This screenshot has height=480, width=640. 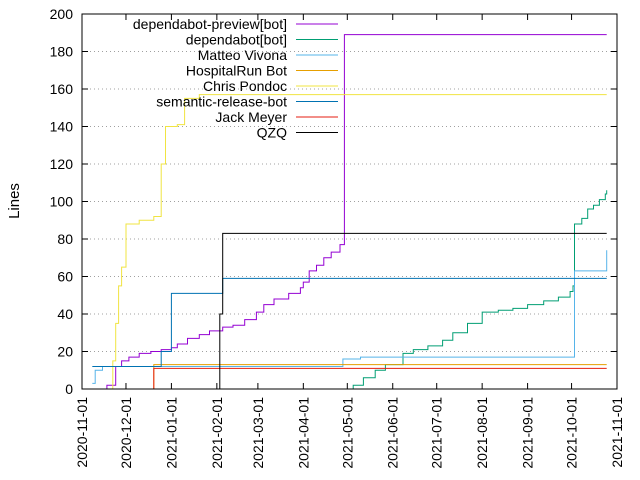 What do you see at coordinates (171, 433) in the screenshot?
I see `x-tick-label: 2021-01-01` at bounding box center [171, 433].